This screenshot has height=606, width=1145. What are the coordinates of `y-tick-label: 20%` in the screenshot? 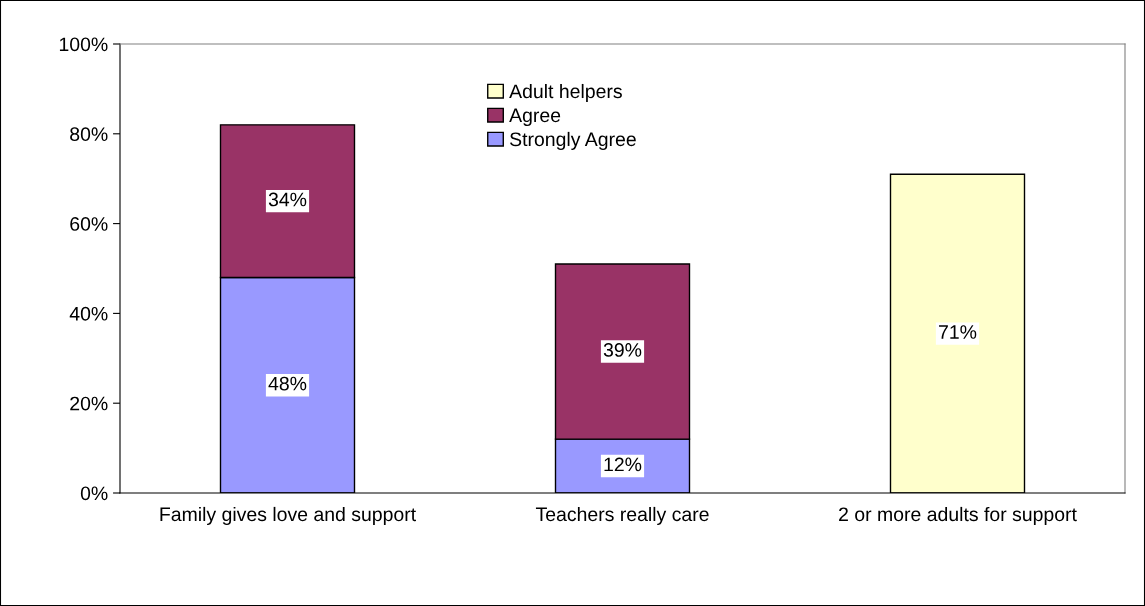 It's located at (89, 403).